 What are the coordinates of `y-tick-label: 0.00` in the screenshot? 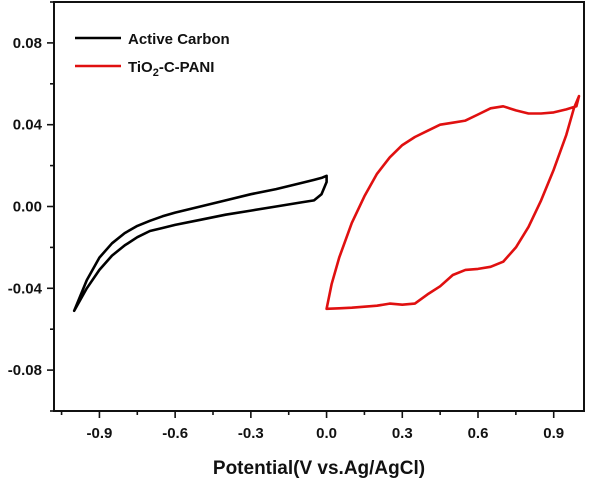 It's located at (27, 207).